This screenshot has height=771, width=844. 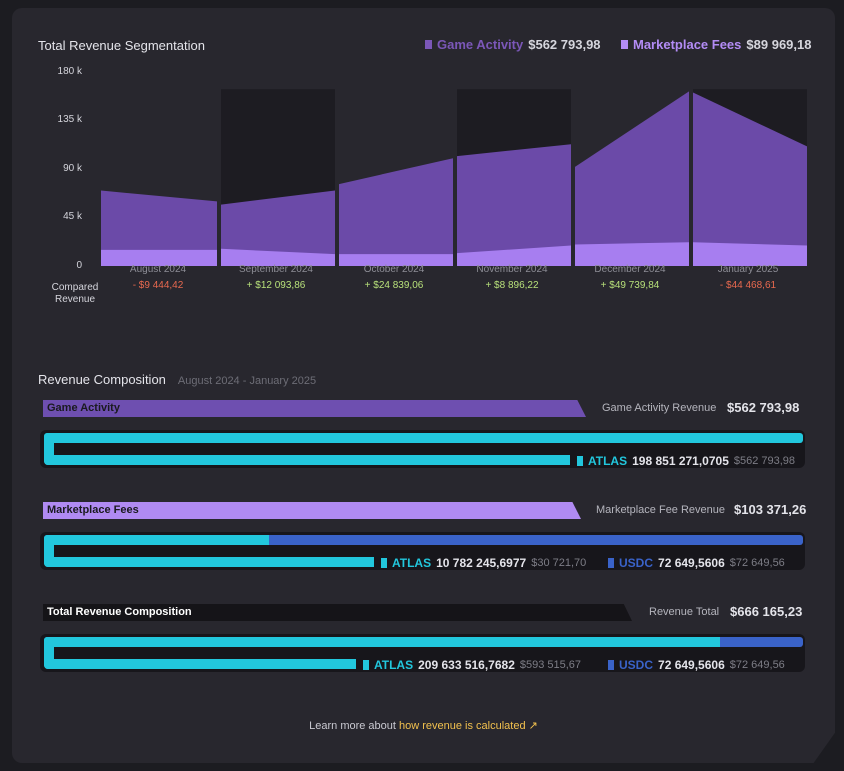 I want to click on market-usdc-row: USDC 72 649,5606 $72 649,56, so click(x=696, y=563).